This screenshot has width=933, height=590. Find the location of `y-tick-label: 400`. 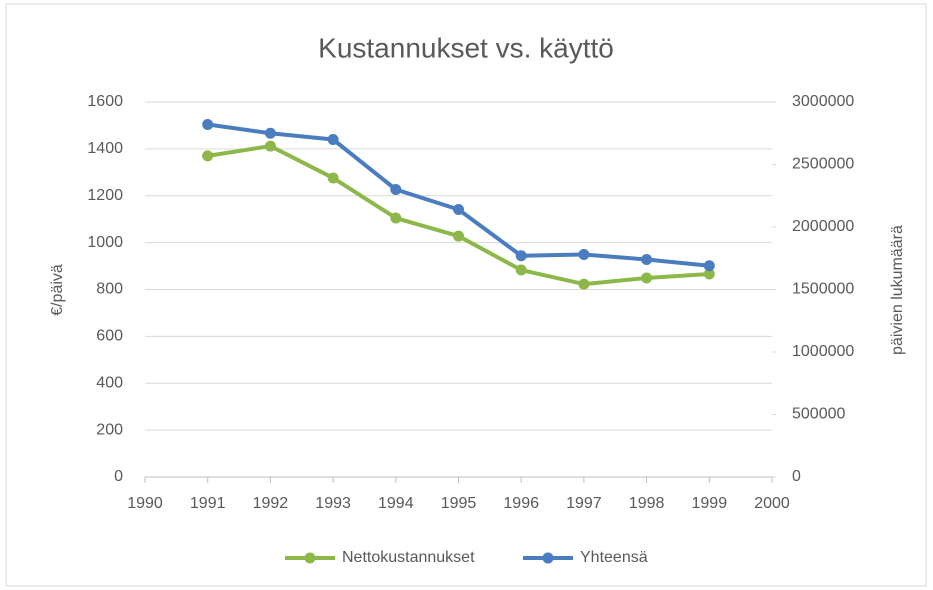

y-tick-label: 400 is located at coordinates (109, 382).